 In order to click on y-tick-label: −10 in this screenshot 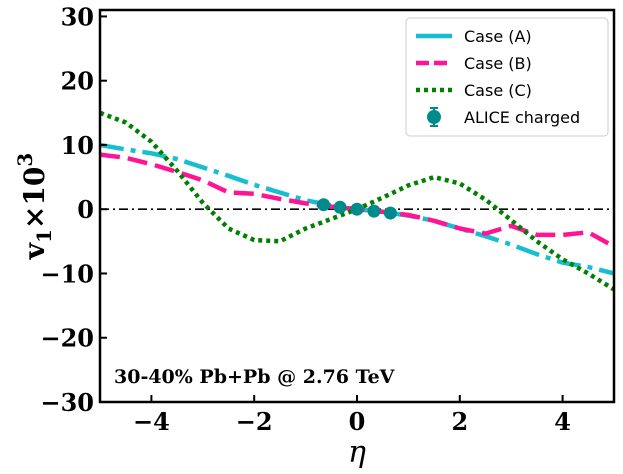, I will do `click(67, 273)`.